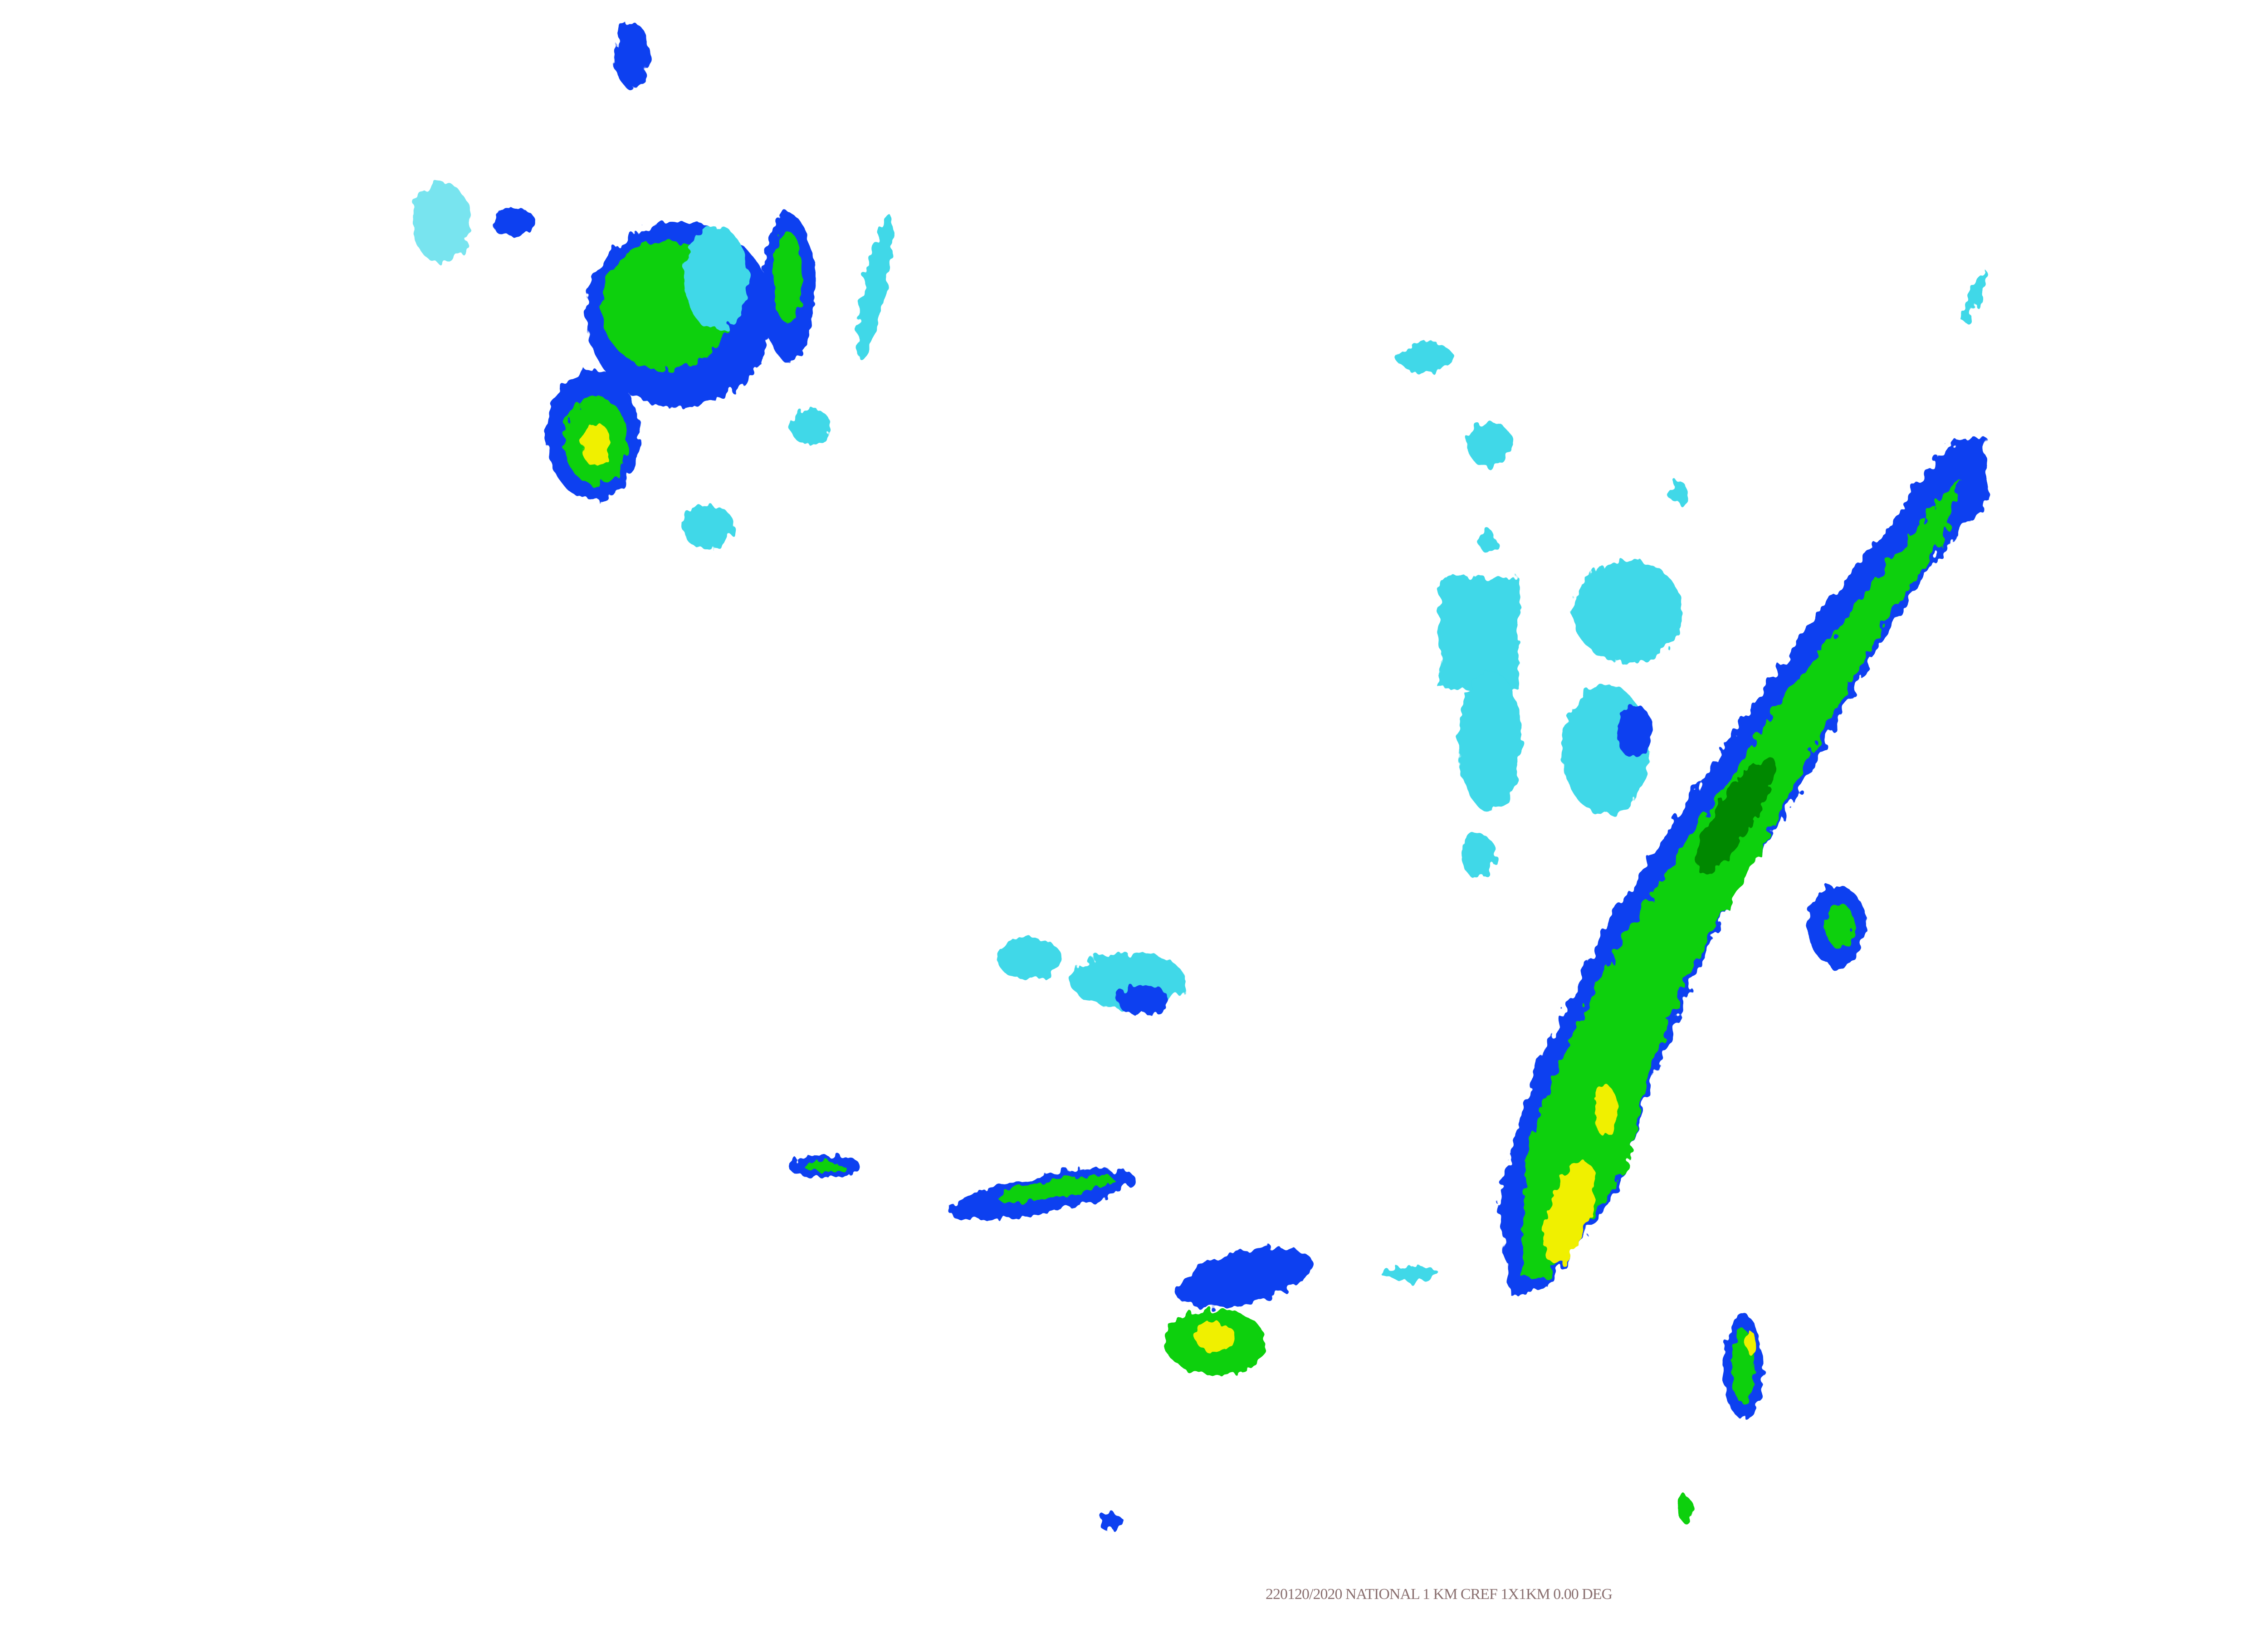 This screenshot has width=2268, height=1633. I want to click on southeast-echo, so click(1832, 896).